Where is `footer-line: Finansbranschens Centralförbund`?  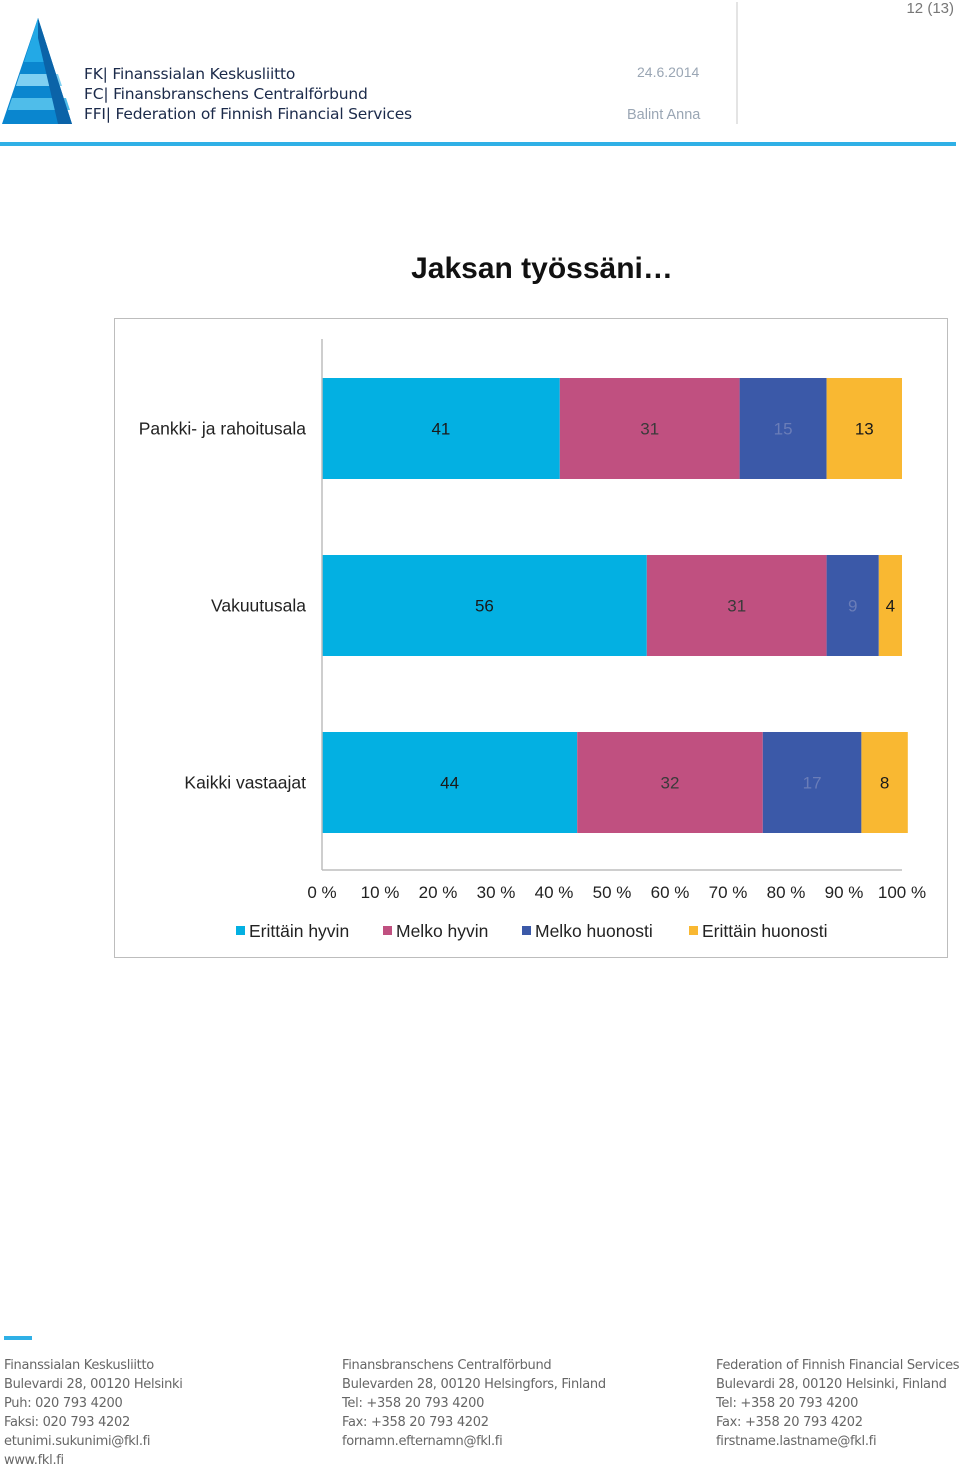
footer-line: Finansbranschens Centralförbund is located at coordinates (447, 1365).